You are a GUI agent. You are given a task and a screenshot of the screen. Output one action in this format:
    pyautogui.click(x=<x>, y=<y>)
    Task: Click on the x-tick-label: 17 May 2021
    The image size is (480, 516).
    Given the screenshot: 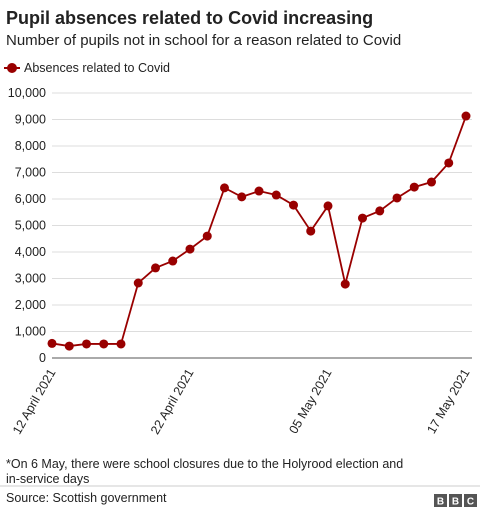 What is the action you would take?
    pyautogui.click(x=448, y=401)
    